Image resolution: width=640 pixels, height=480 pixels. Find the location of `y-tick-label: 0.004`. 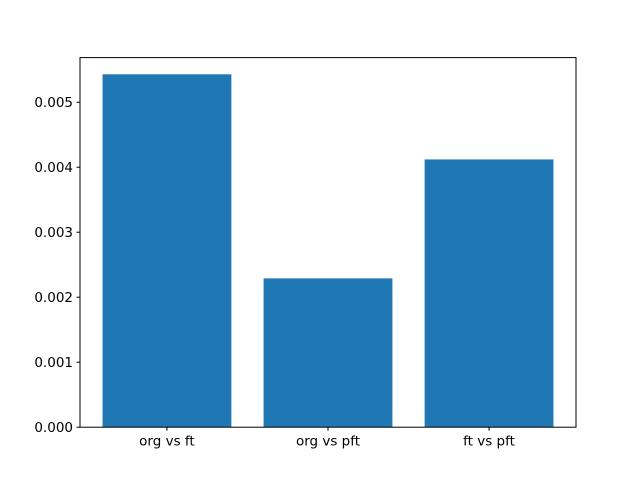

y-tick-label: 0.004 is located at coordinates (53, 168).